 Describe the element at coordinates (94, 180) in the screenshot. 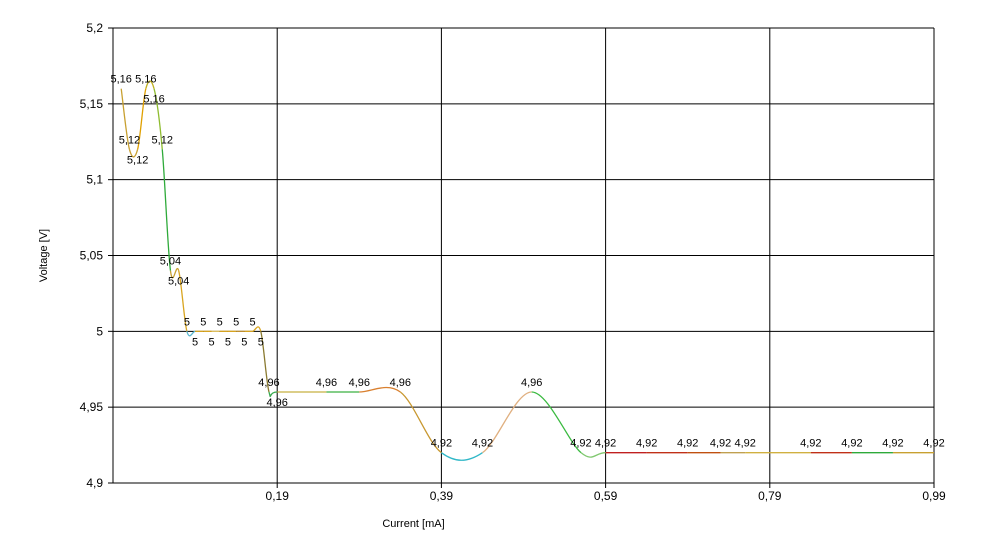

I see `y-tick-label: 5,1` at that location.